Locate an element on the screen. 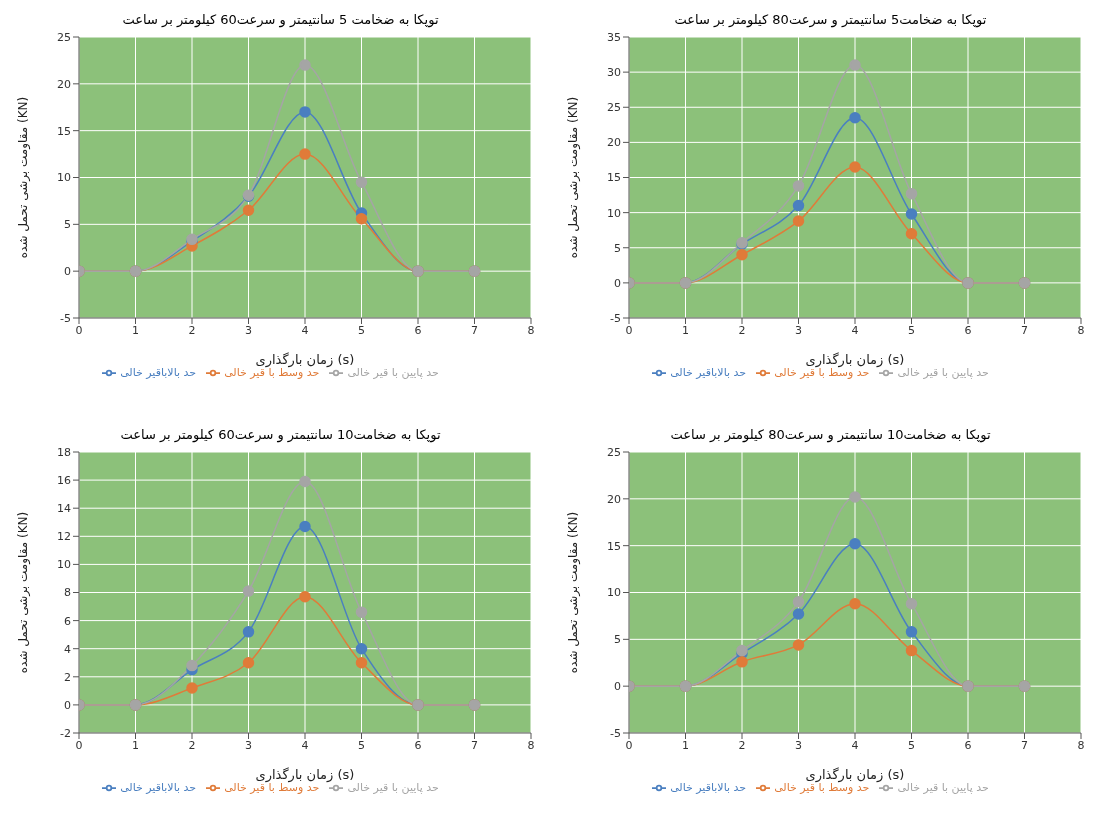 This screenshot has width=1119, height=839. chart-title: توپکا به ضخامت5 سانتیمتر و سرعت80 کیلومتر بر ساعت is located at coordinates (830, 19).